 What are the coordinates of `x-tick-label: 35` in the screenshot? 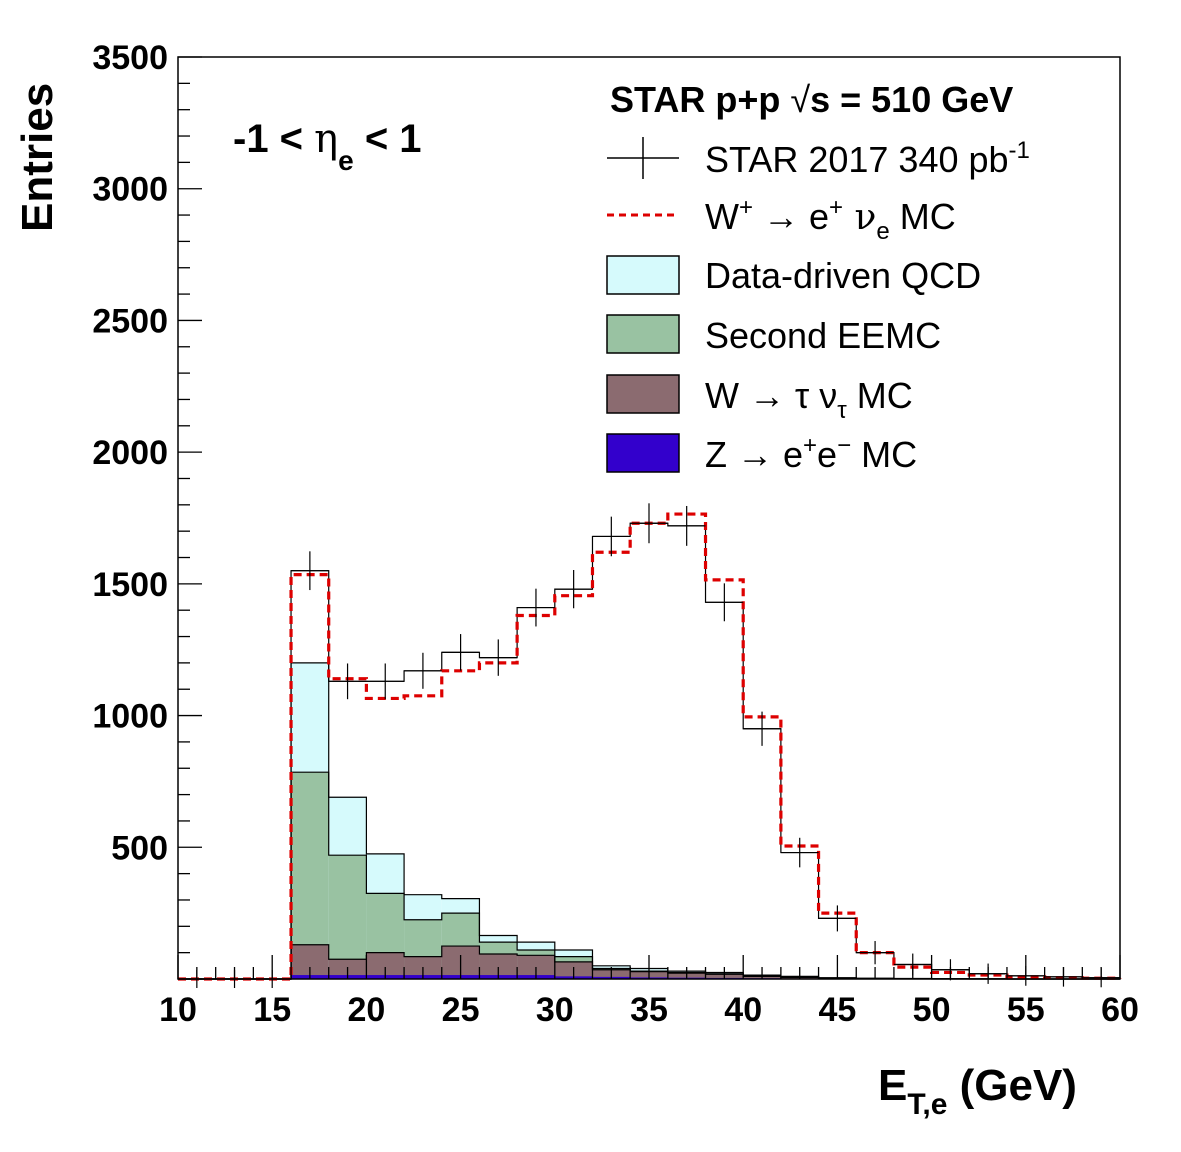 It's located at (649, 1010).